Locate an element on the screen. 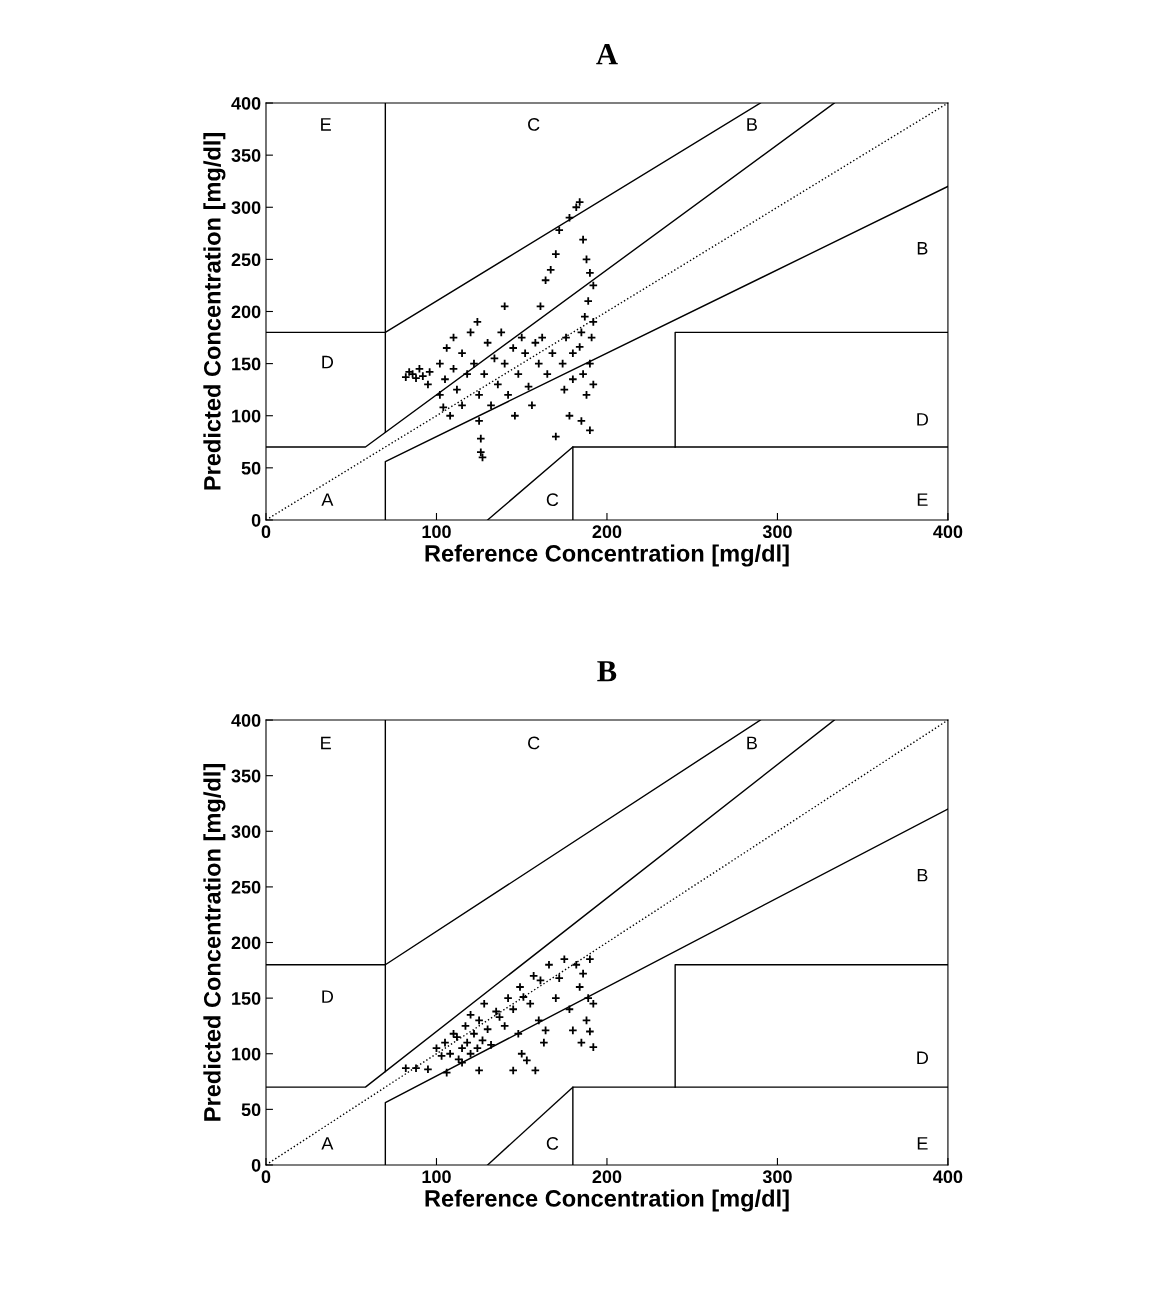 Image resolution: width=1149 pixels, height=1296 pixels. chart-title: A is located at coordinates (607, 54).